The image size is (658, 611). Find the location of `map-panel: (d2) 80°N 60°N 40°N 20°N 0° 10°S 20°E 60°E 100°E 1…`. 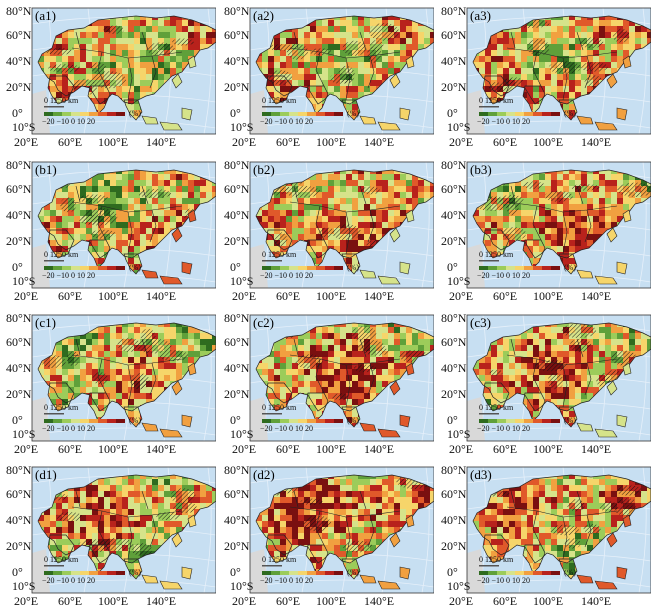

map-panel: (d2) 80°N 60°N 40°N 20°N 0° 10°S 20°E 60°E 100°E 1… is located at coordinates (329, 535).